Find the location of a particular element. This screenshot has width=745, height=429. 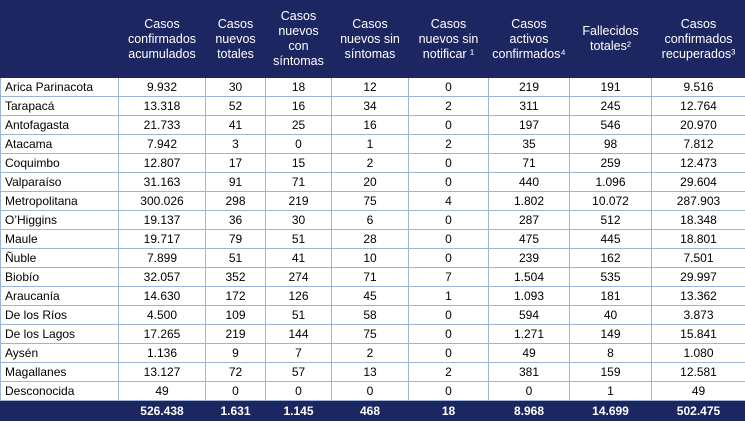

value-cell: 1.080 is located at coordinates (698, 353).